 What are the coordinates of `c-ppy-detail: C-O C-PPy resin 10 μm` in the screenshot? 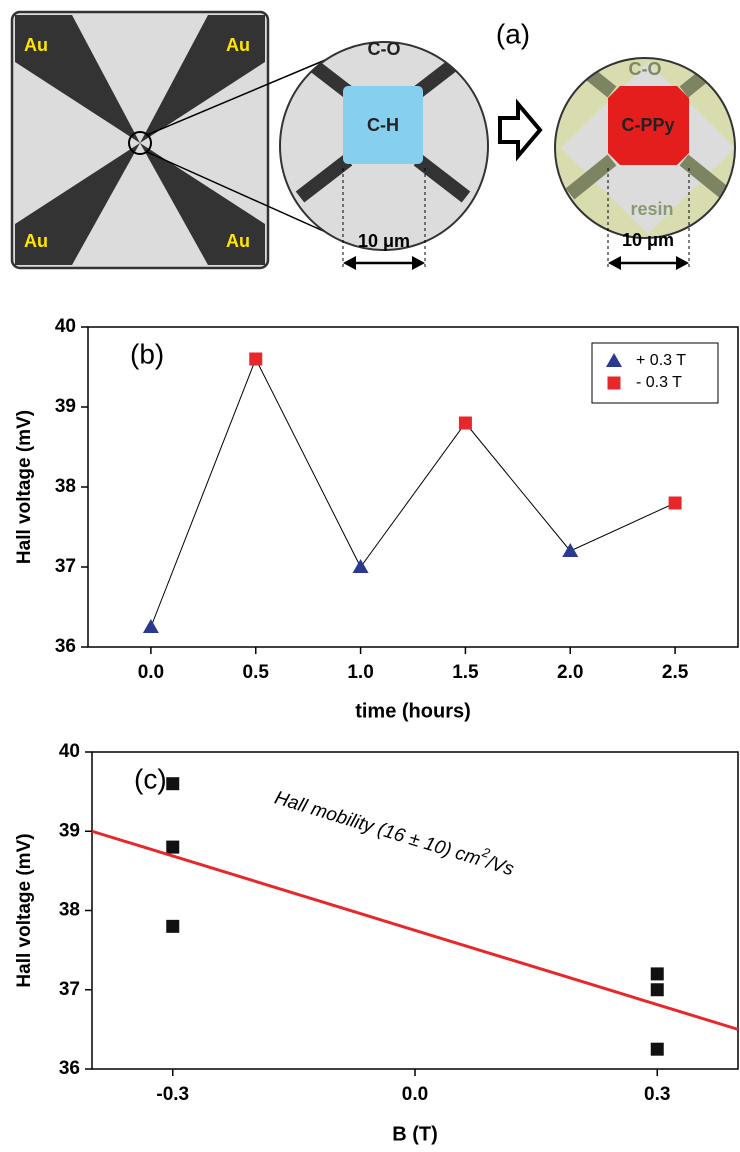 It's located at (645, 163).